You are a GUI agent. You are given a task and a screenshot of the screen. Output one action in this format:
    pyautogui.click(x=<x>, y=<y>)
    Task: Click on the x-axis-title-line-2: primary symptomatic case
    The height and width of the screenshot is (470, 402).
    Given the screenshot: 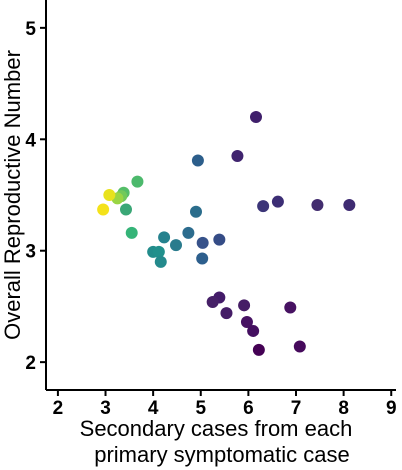 What is the action you would take?
    pyautogui.click(x=222, y=454)
    